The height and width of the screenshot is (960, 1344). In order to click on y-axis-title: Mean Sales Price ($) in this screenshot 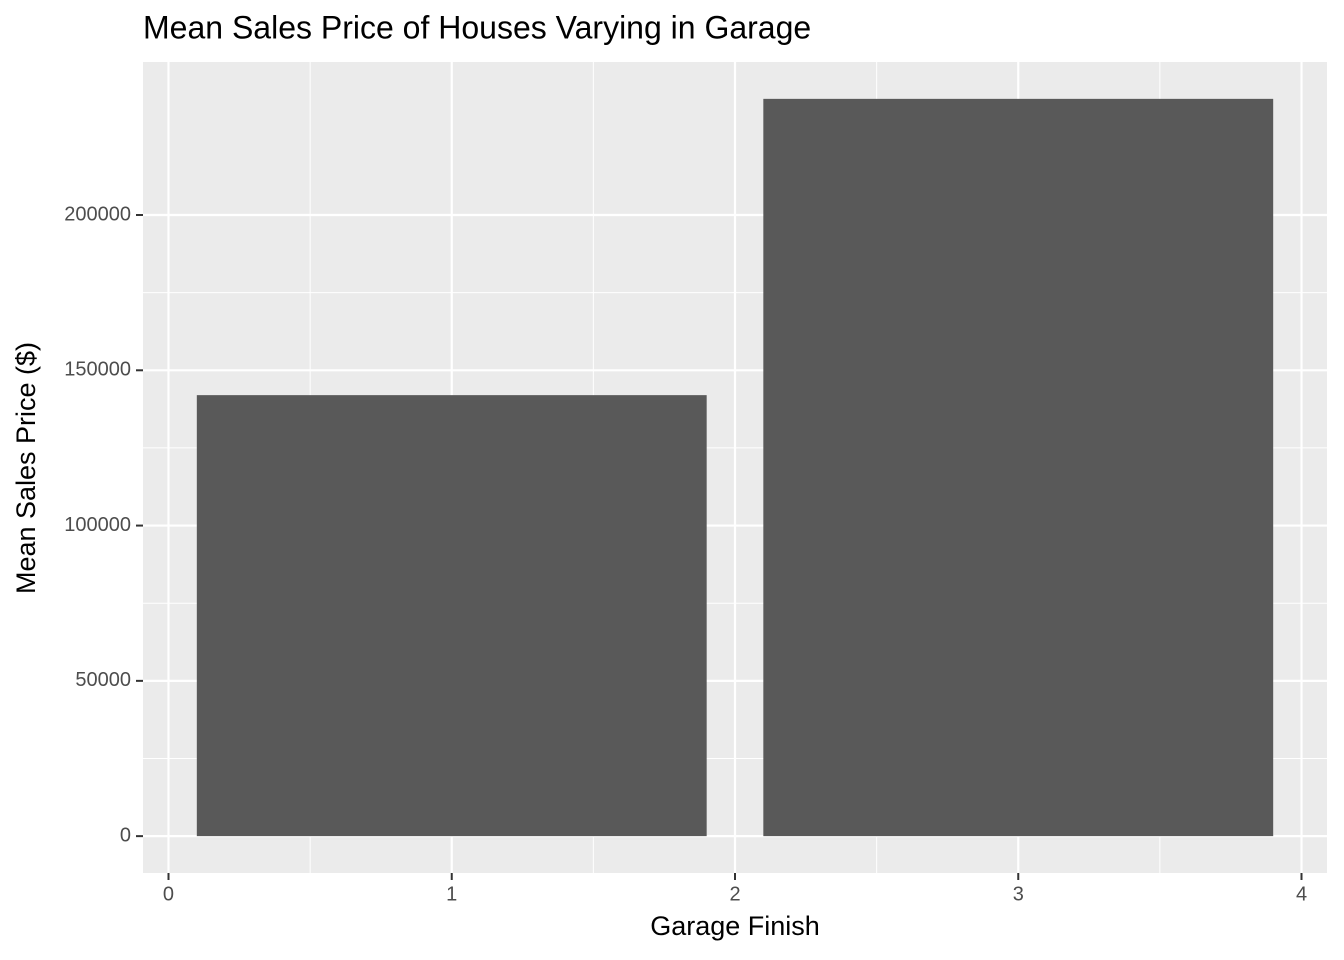, I will do `click(26, 468)`.